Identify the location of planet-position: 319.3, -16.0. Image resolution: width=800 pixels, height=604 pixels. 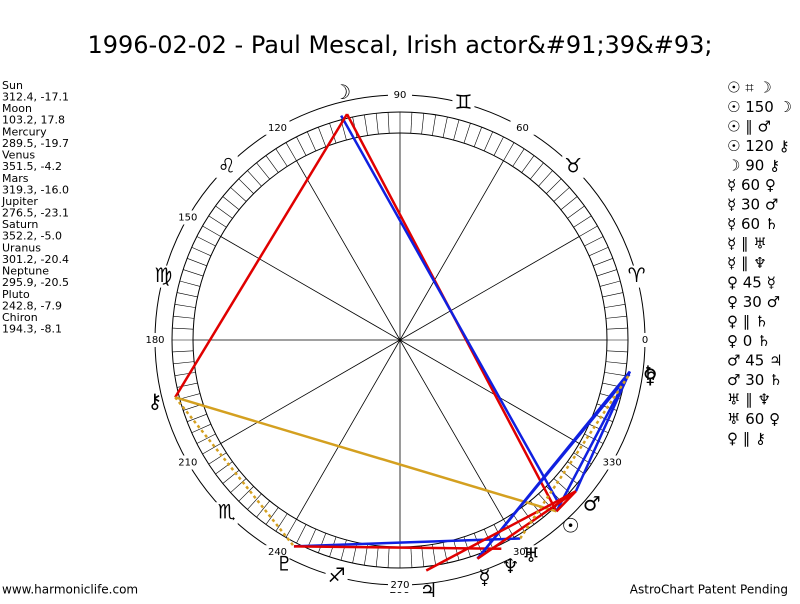
(35, 189).